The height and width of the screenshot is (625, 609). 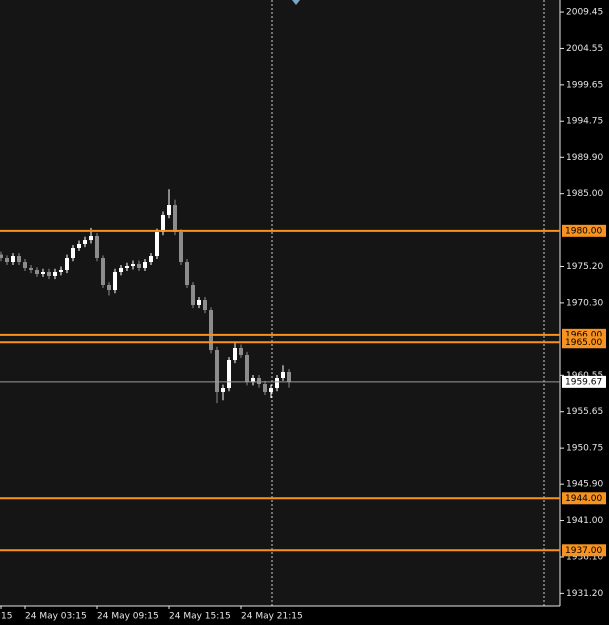 What do you see at coordinates (584, 485) in the screenshot?
I see `y-tick-label: 1945.90` at bounding box center [584, 485].